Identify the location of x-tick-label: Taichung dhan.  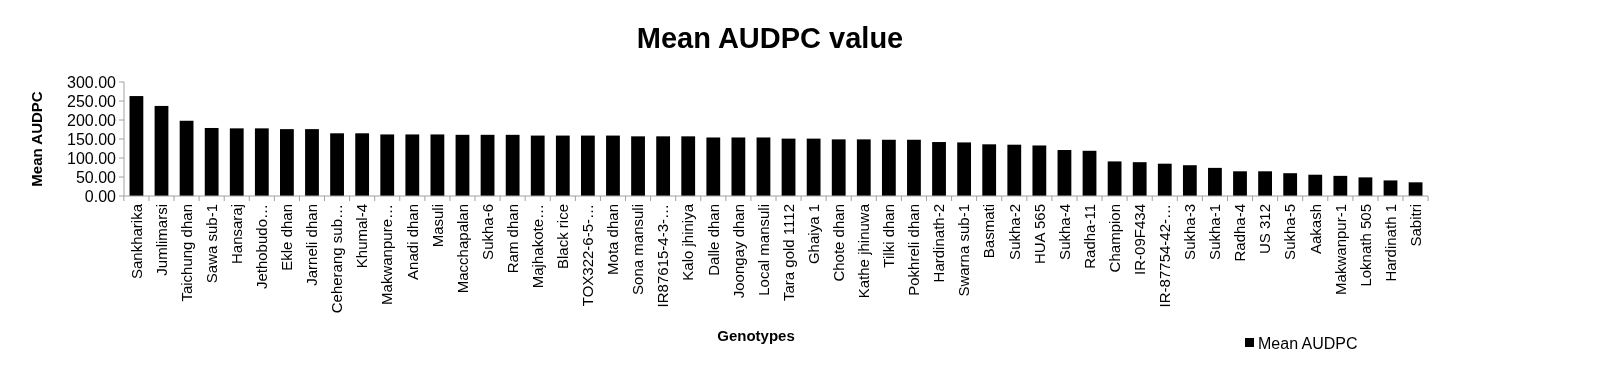
(186, 253).